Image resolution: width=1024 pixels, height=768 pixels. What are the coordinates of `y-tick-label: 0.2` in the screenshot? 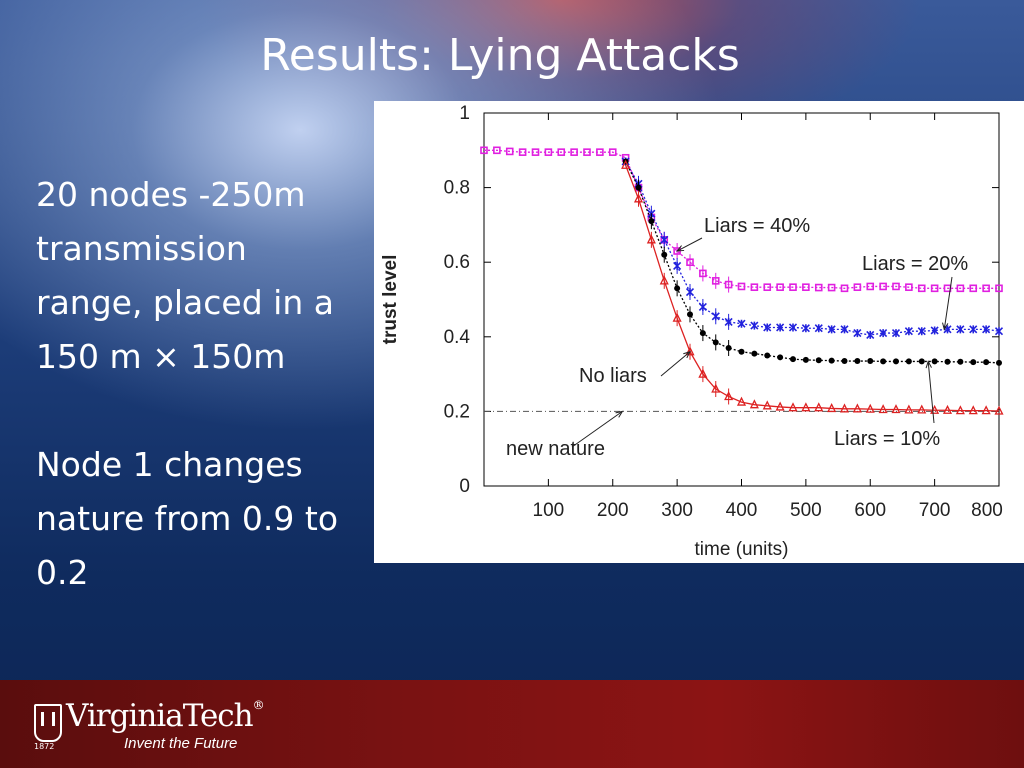 It's located at (457, 411).